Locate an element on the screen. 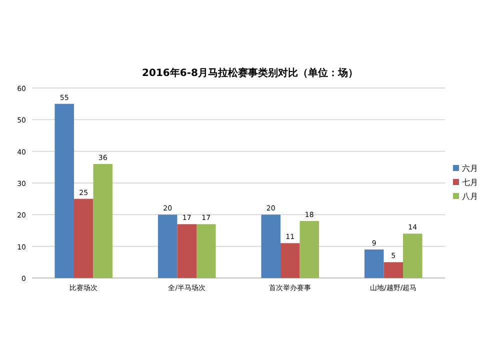 The image size is (500, 362). legend-label: 六月 is located at coordinates (470, 168).